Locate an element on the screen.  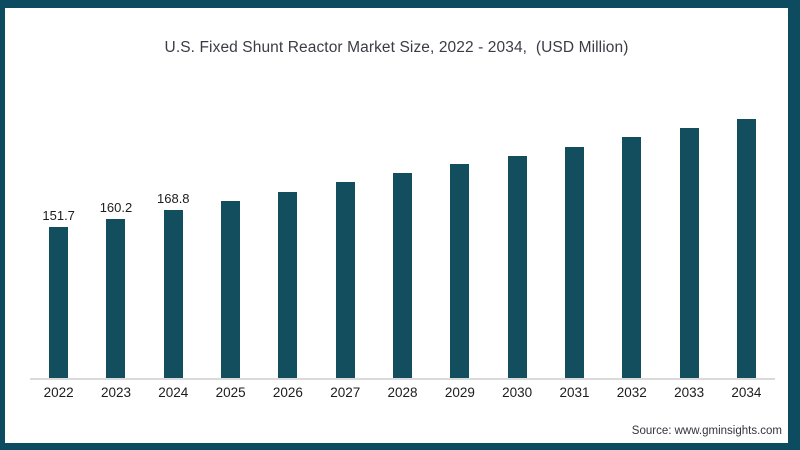
bar-value-label-2022: 151.7 is located at coordinates (58, 215).